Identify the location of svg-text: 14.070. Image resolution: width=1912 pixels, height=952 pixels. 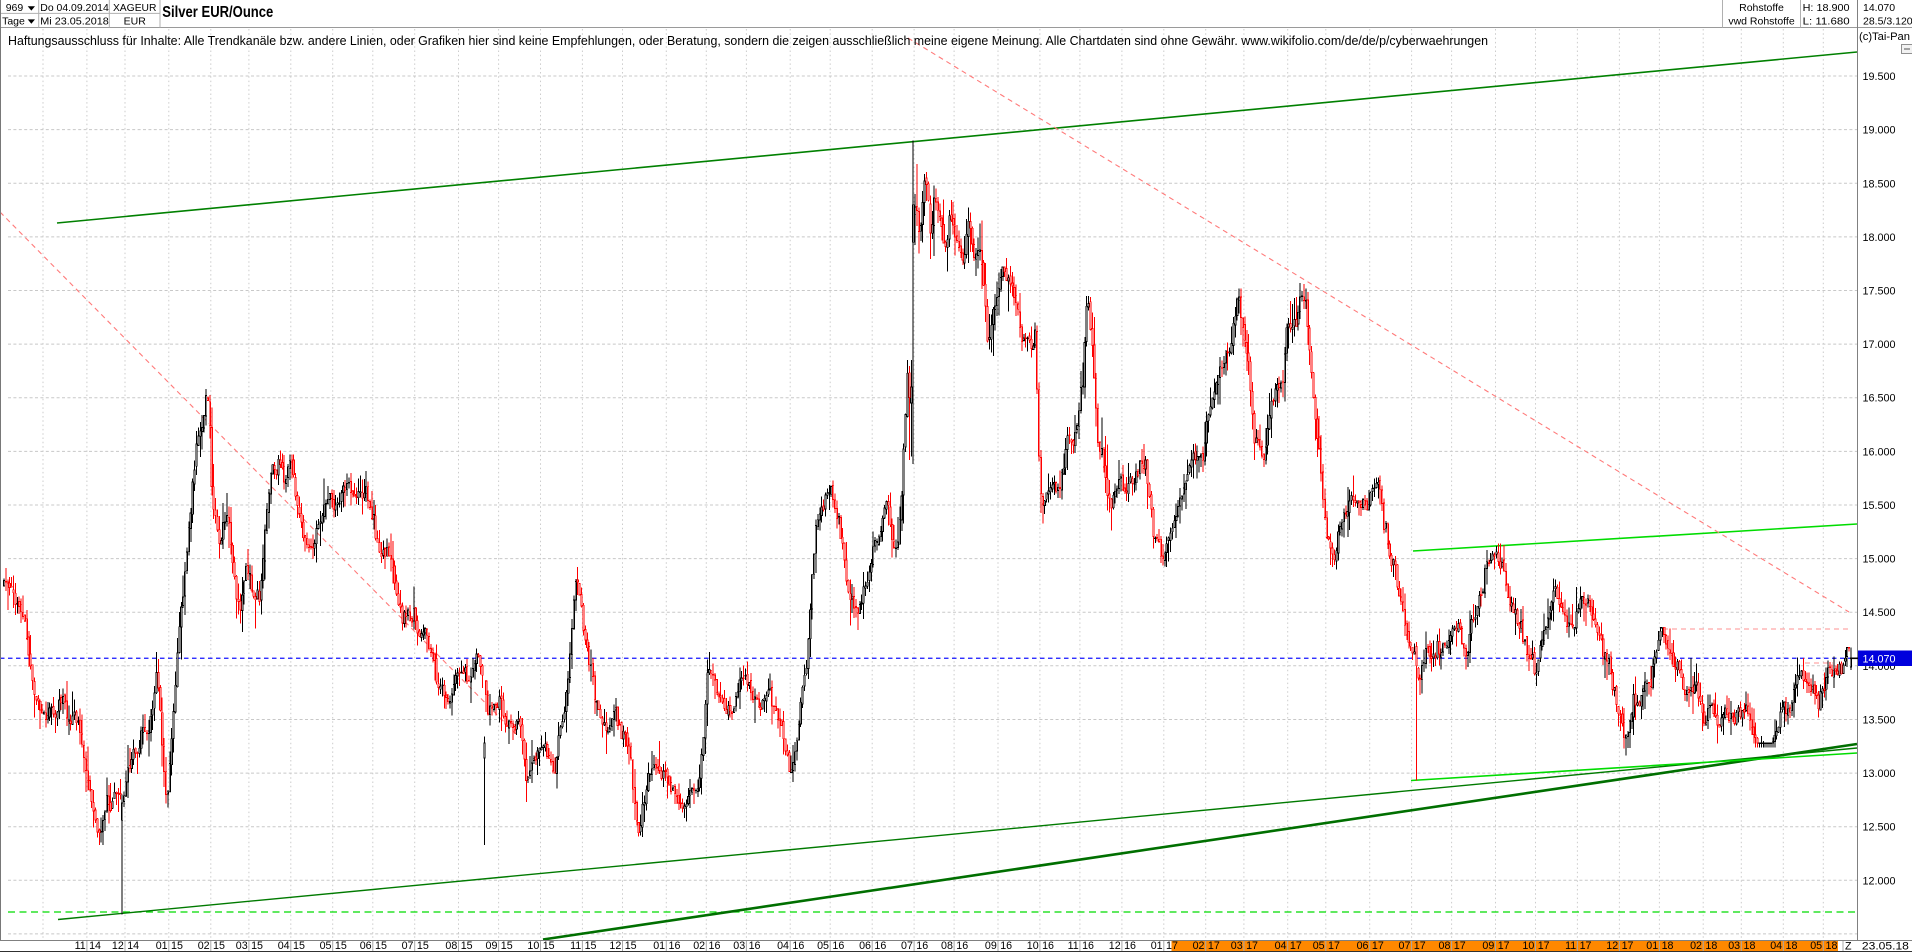
(1879, 660).